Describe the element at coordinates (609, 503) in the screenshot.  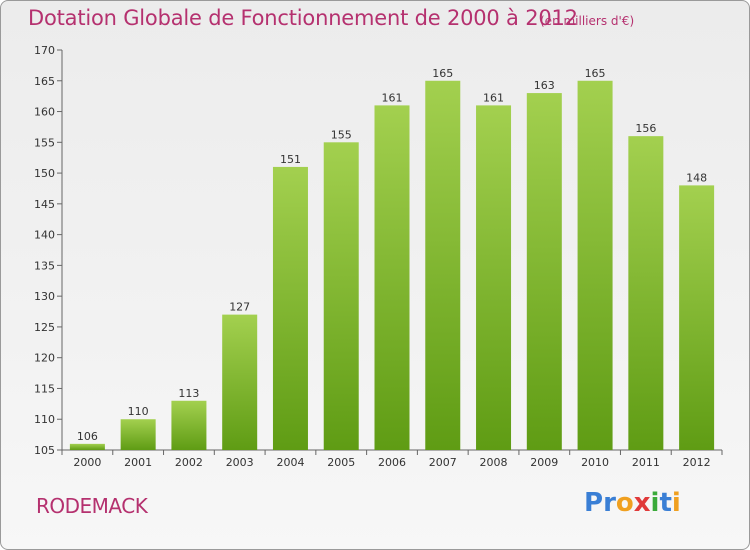
I see `logo-letter: r` at that location.